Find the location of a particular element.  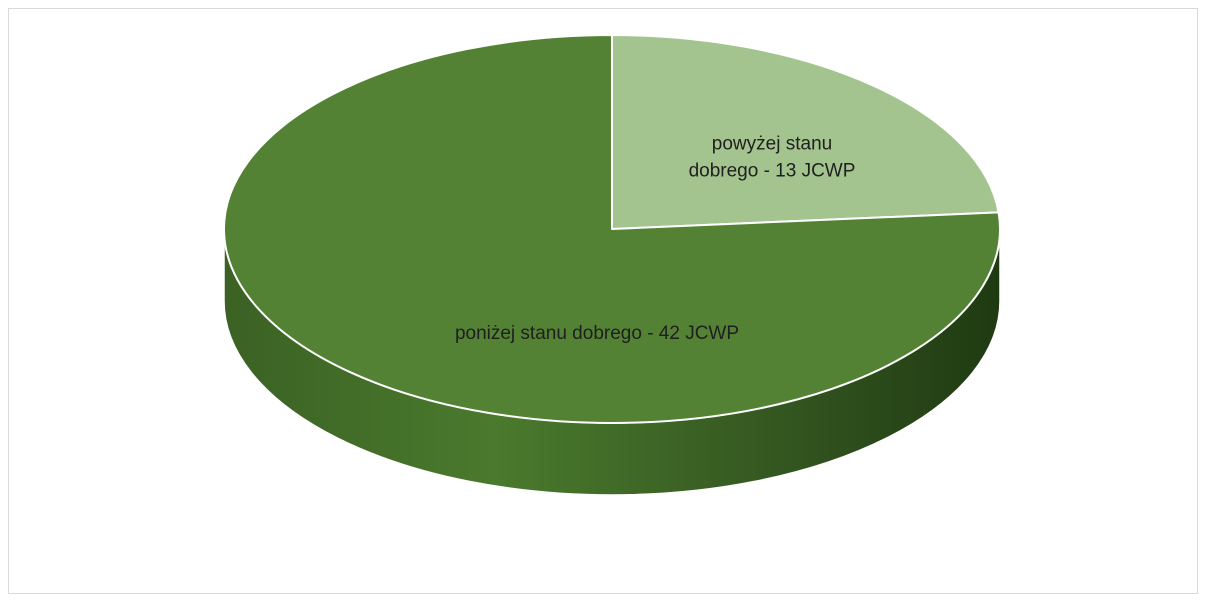

pie-slice-above-good is located at coordinates (805, 132).